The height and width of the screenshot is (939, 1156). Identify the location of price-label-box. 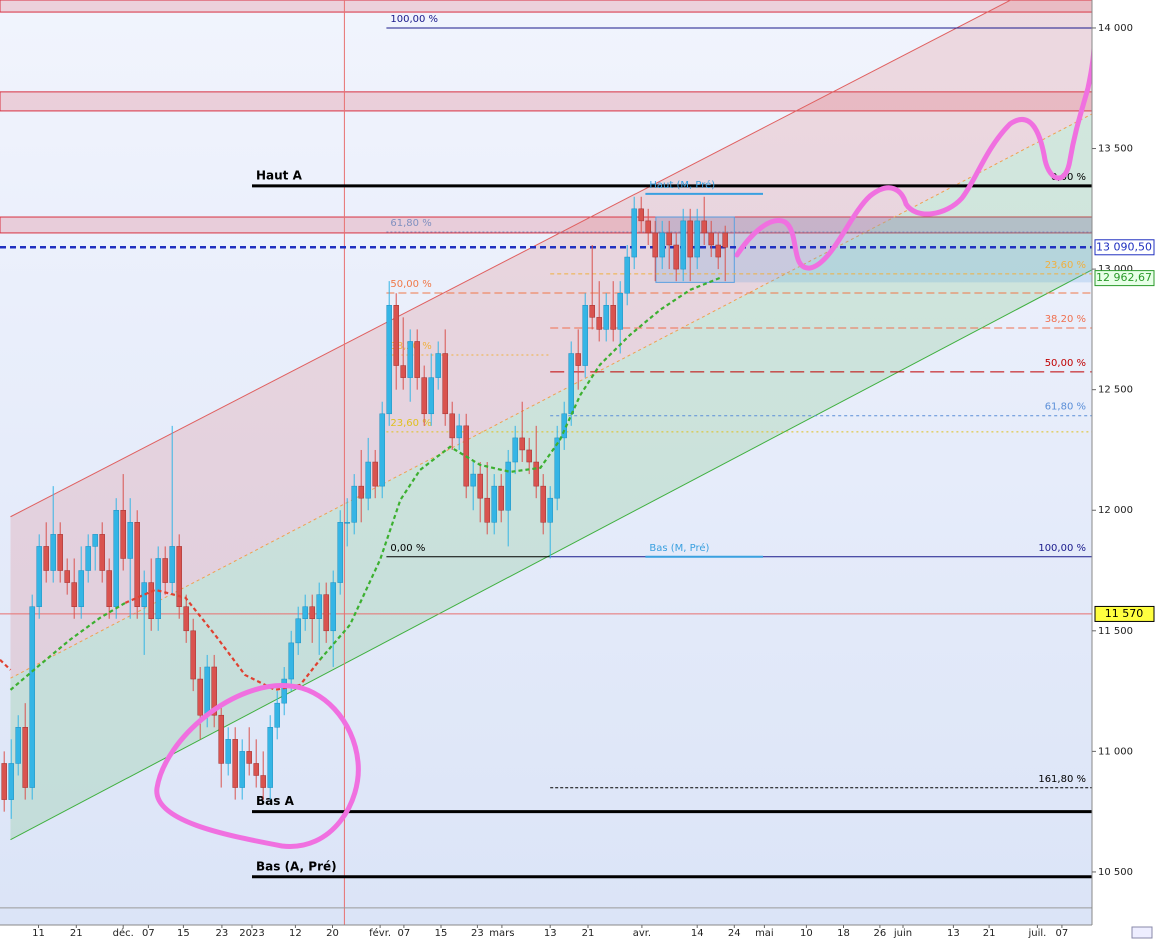
(1124, 278).